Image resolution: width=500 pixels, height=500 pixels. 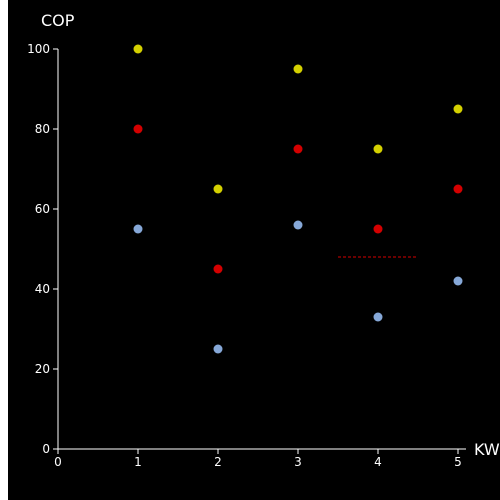 What do you see at coordinates (42, 209) in the screenshot?
I see `y-tick-label: 60` at bounding box center [42, 209].